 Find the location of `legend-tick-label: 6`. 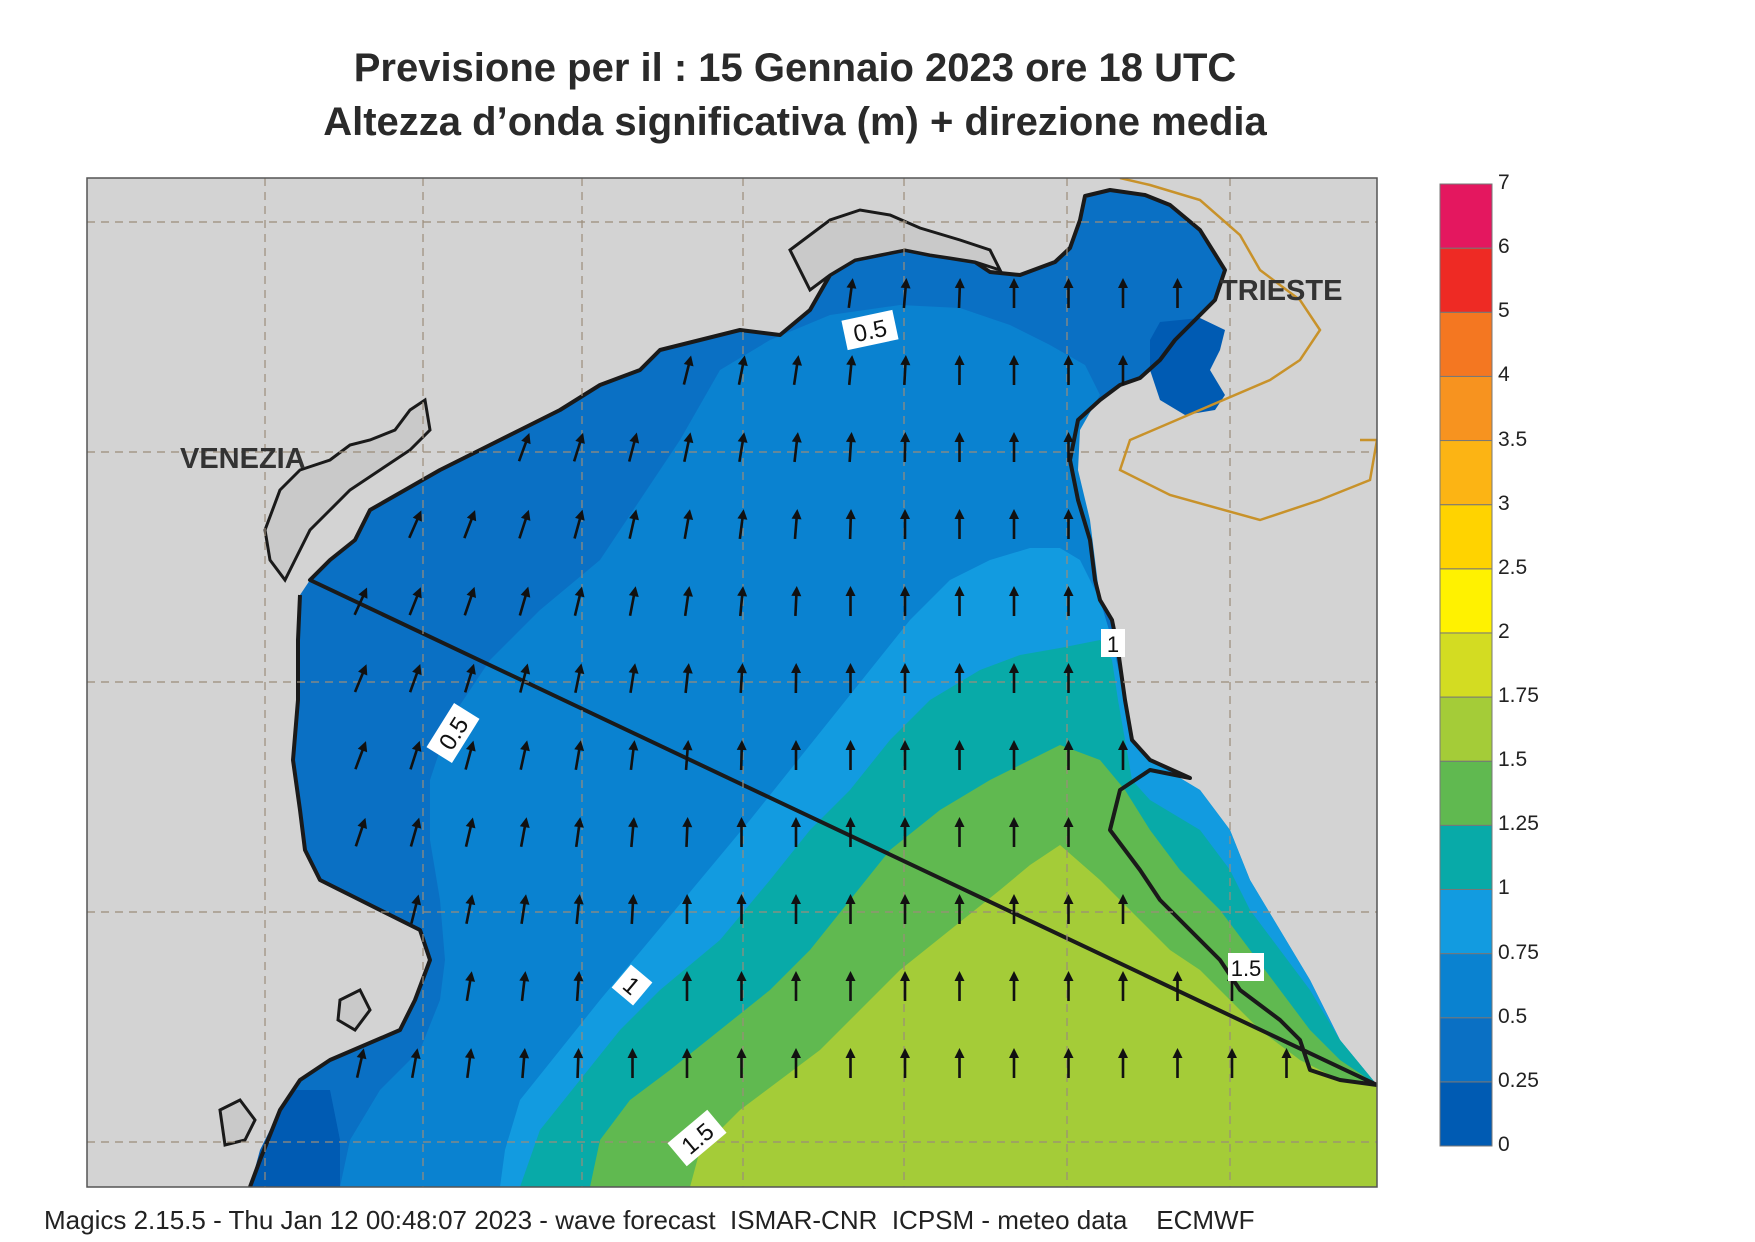

legend-tick-label: 6 is located at coordinates (1504, 247).